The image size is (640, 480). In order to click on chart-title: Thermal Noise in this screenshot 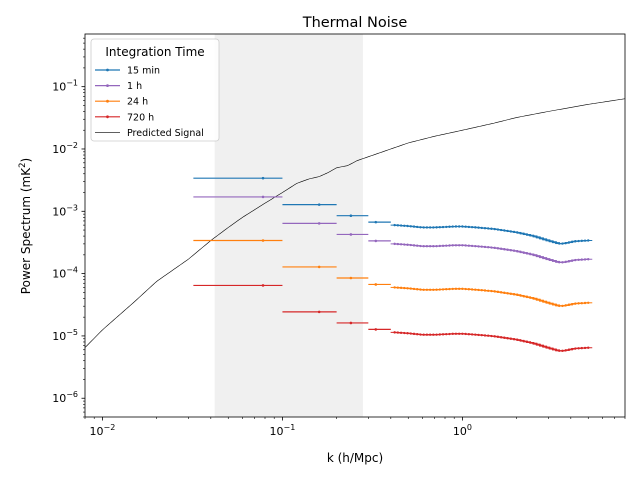, I will do `click(355, 23)`.